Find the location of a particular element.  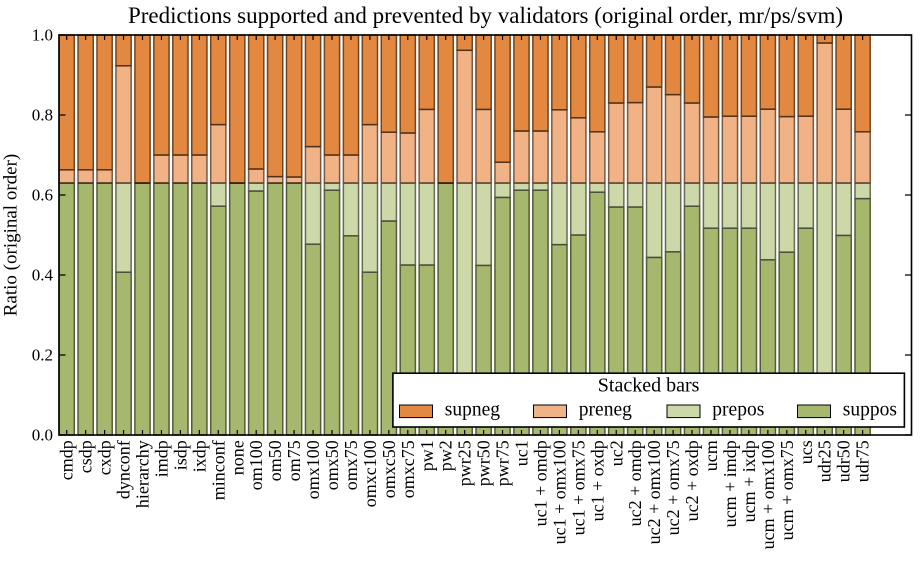

svg-text: 0.4 is located at coordinates (43, 275).